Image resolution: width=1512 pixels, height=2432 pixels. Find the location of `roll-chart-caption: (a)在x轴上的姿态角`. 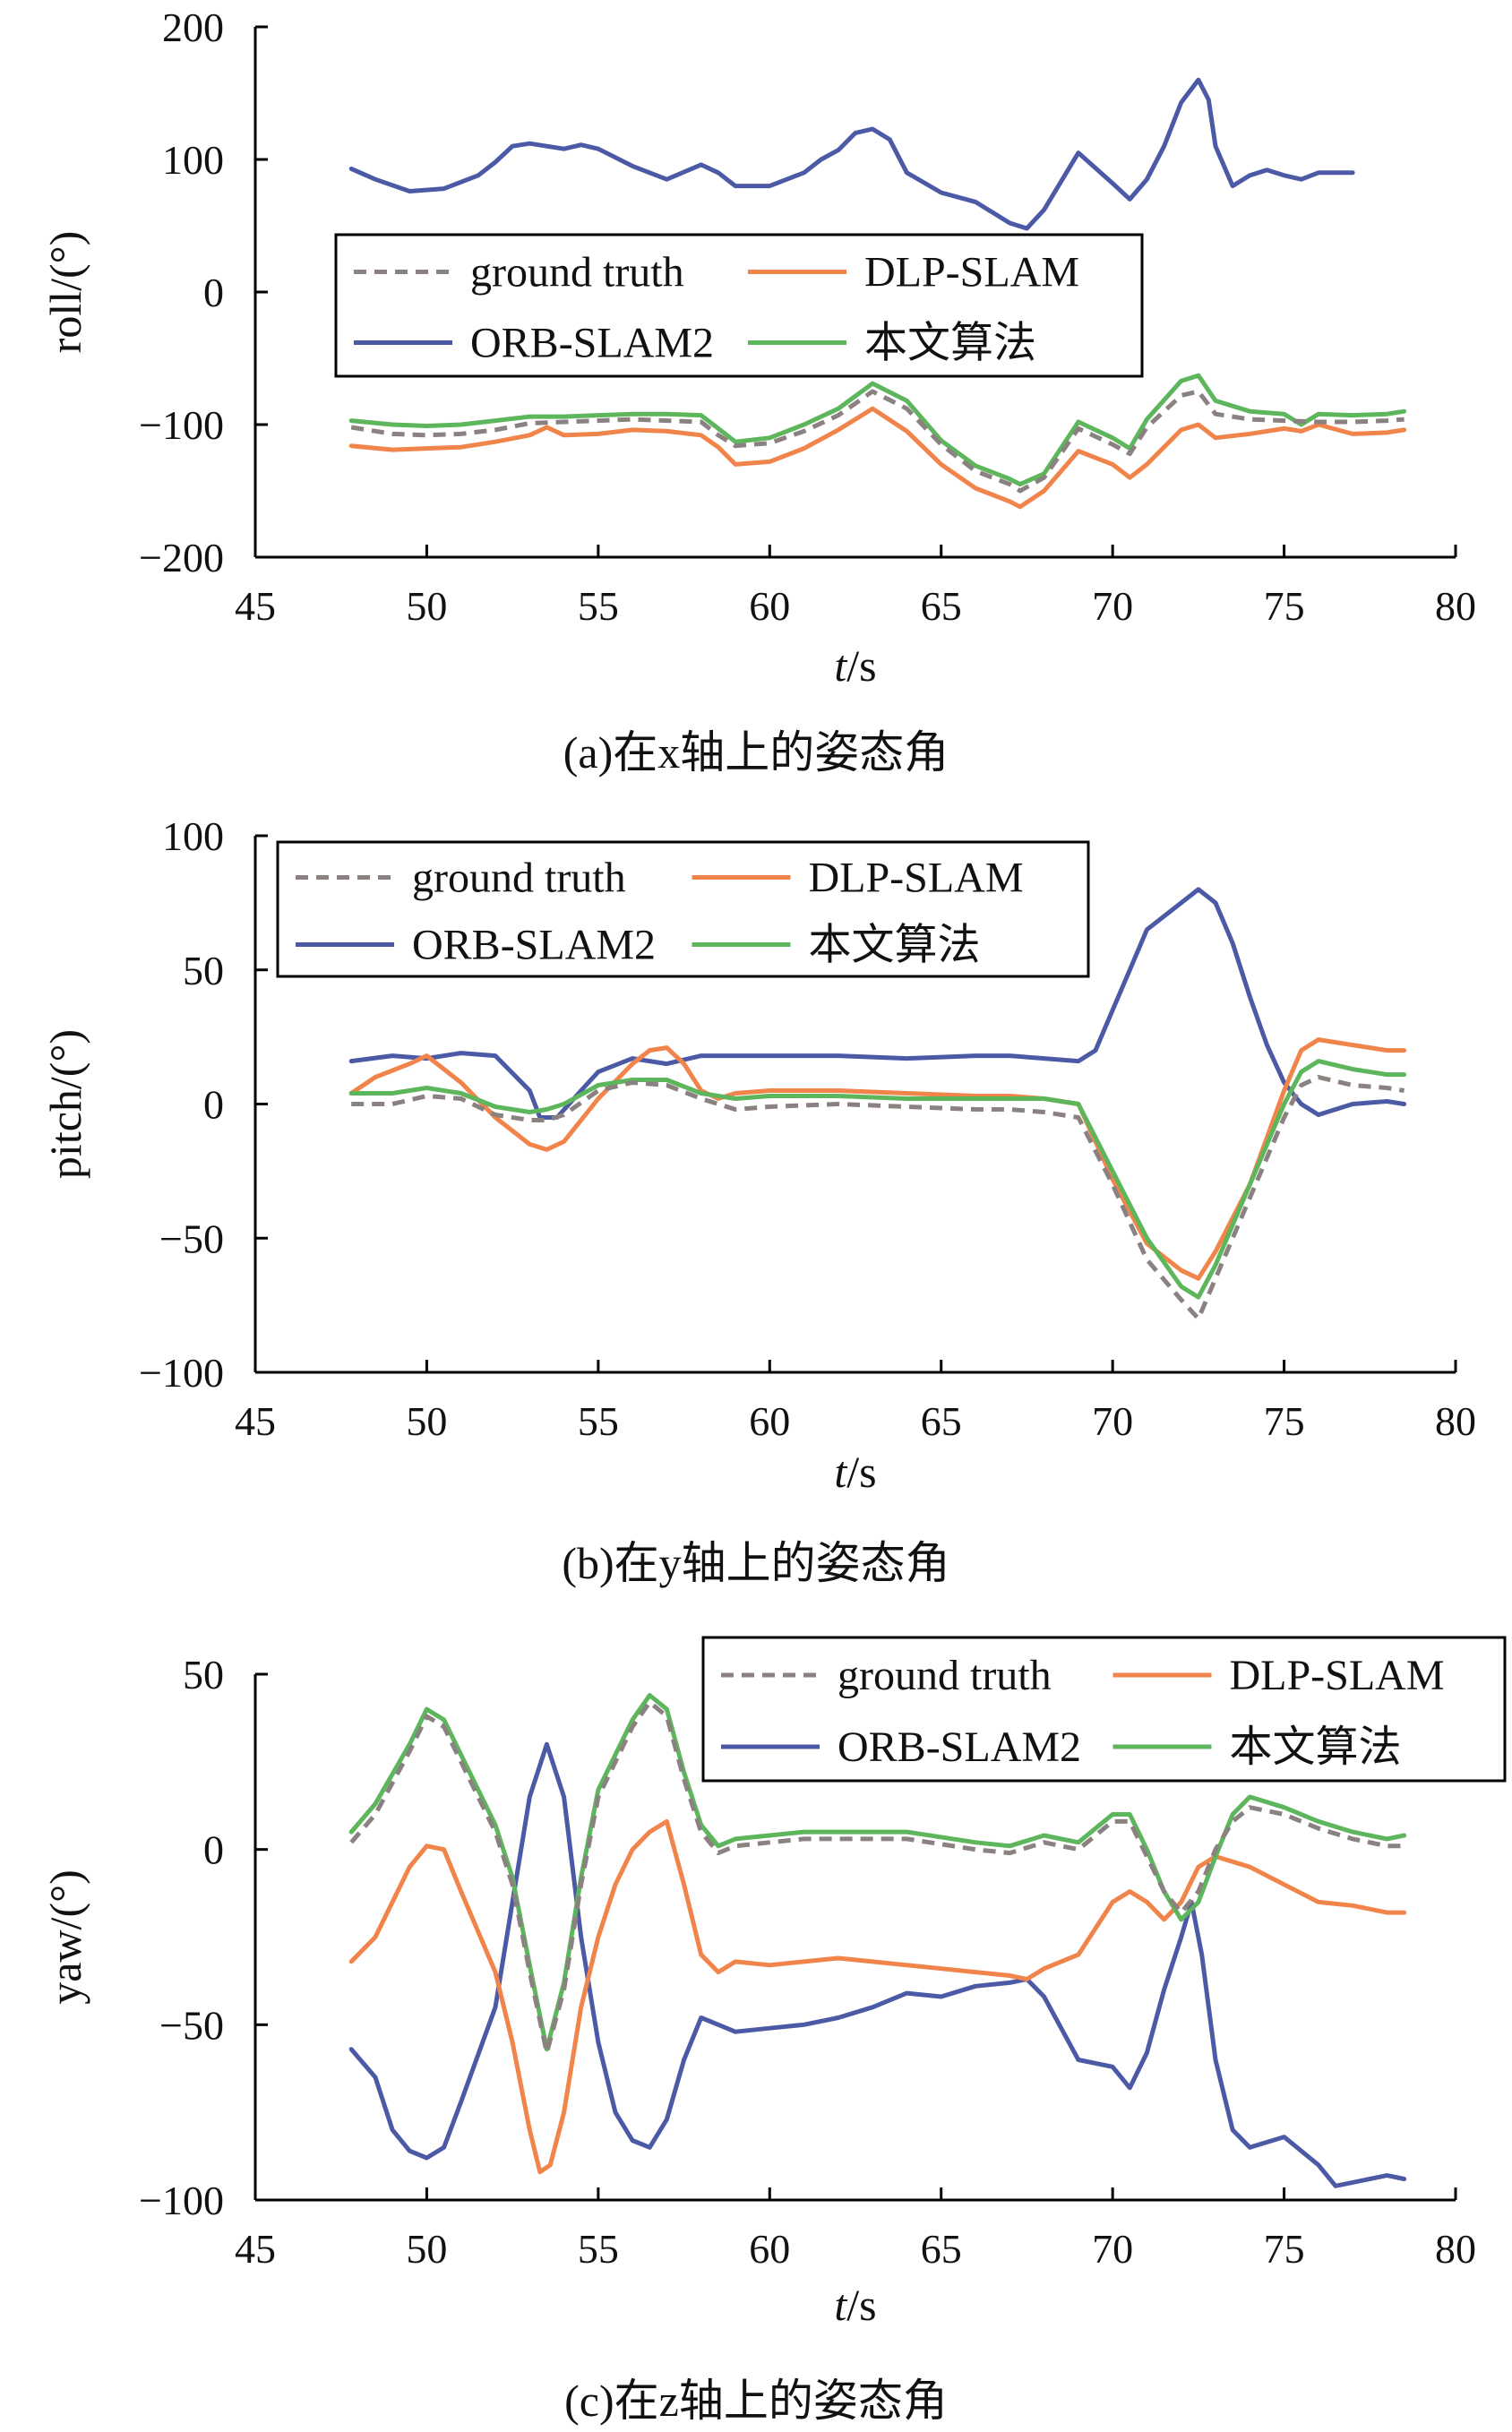

roll-chart-caption: (a)在x轴上的姿态角 is located at coordinates (756, 752).